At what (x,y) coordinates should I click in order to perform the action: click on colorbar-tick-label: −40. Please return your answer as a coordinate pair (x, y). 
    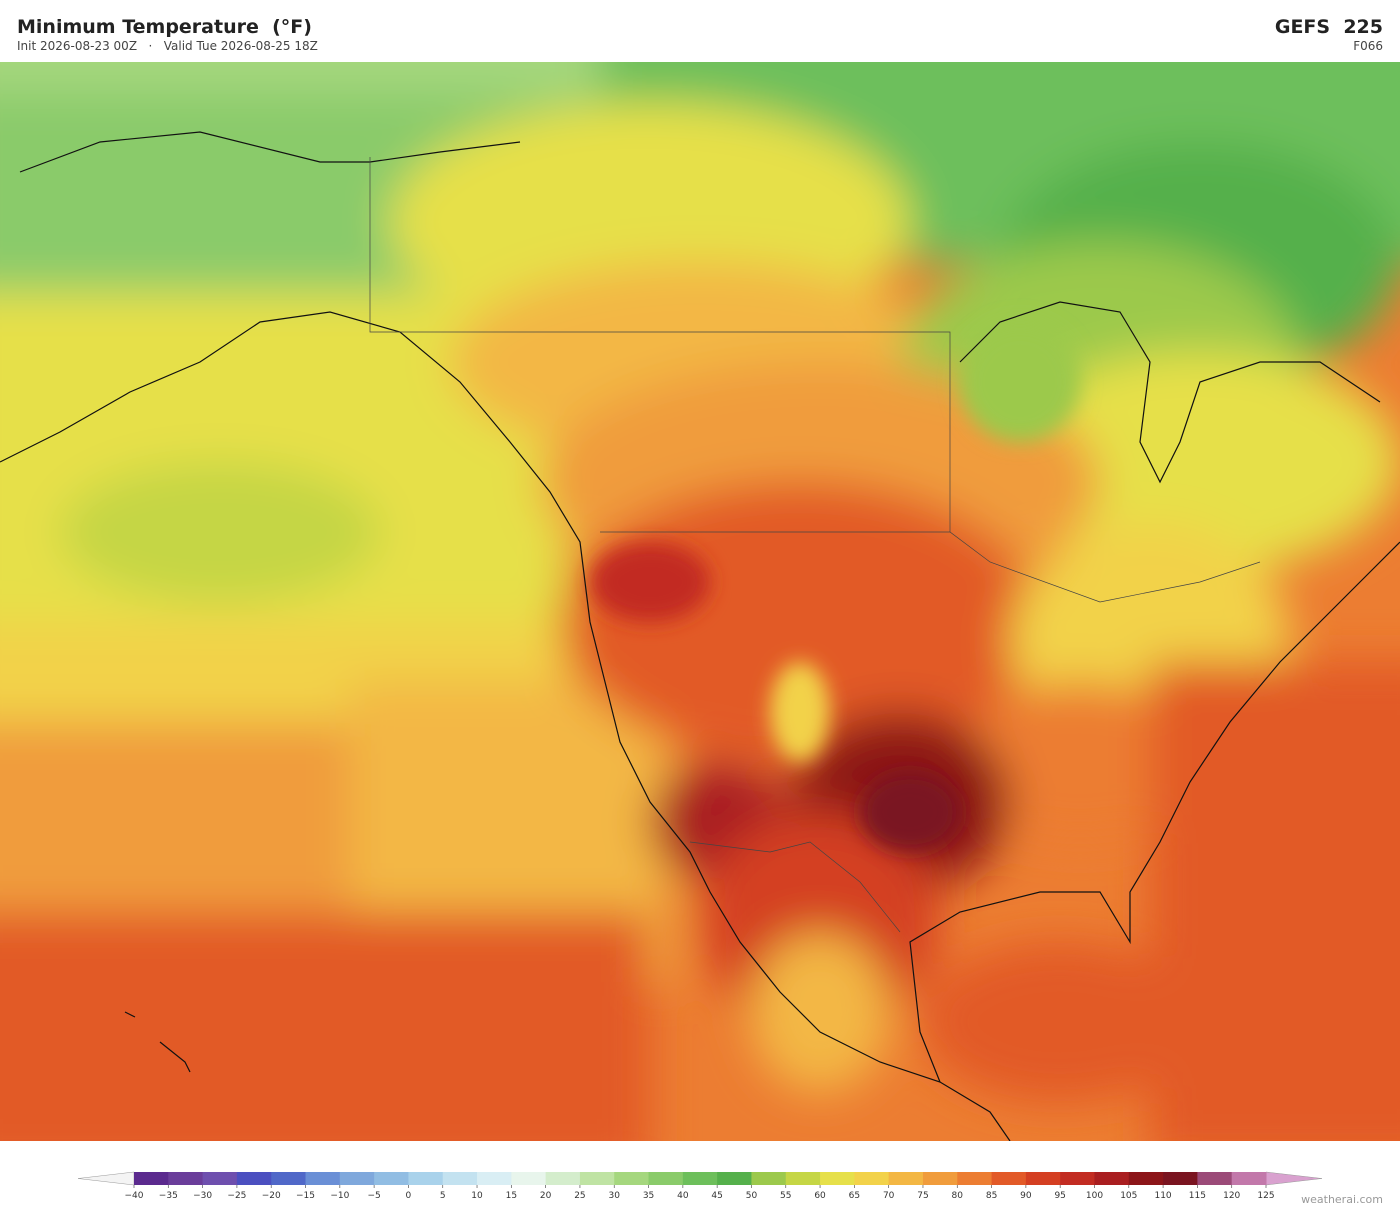
    Looking at the image, I should click on (134, 1196).